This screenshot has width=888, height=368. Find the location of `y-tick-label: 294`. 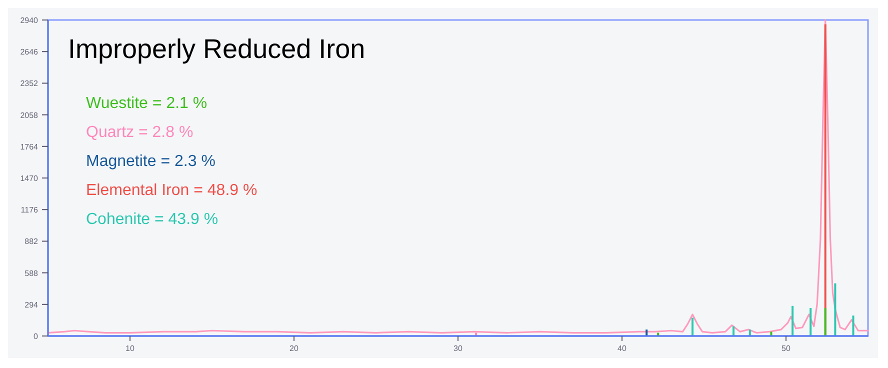

y-tick-label: 294 is located at coordinates (31, 305).